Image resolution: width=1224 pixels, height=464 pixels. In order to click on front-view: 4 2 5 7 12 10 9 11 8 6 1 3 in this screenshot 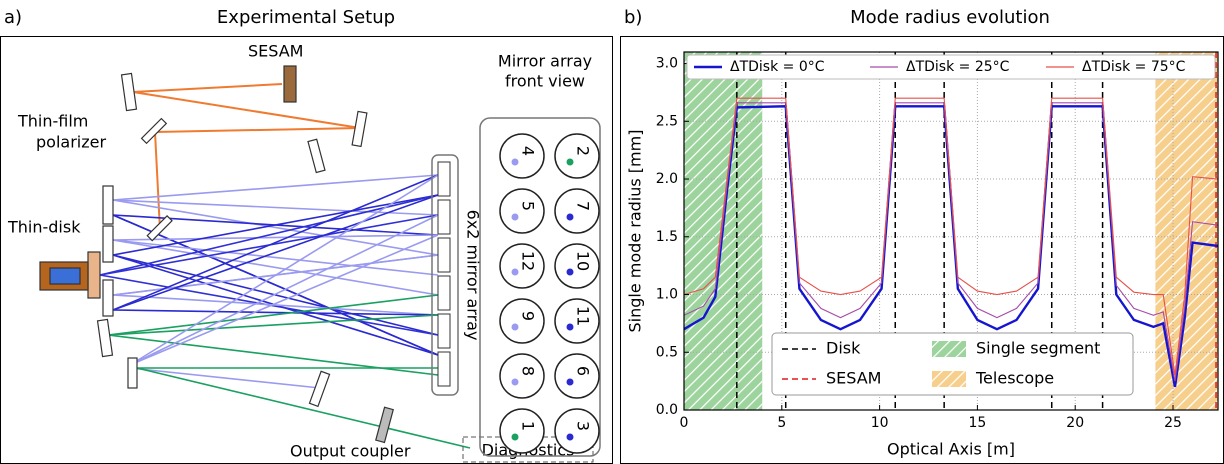, I will do `click(549, 293)`.